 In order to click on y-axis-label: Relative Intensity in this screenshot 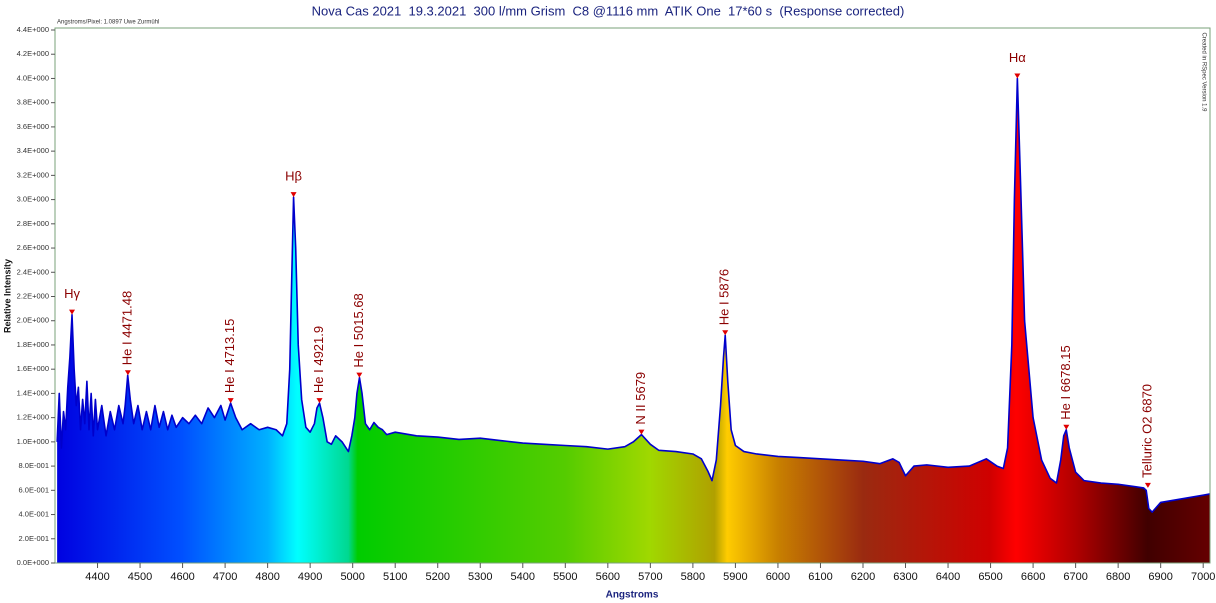, I will do `click(7, 296)`.